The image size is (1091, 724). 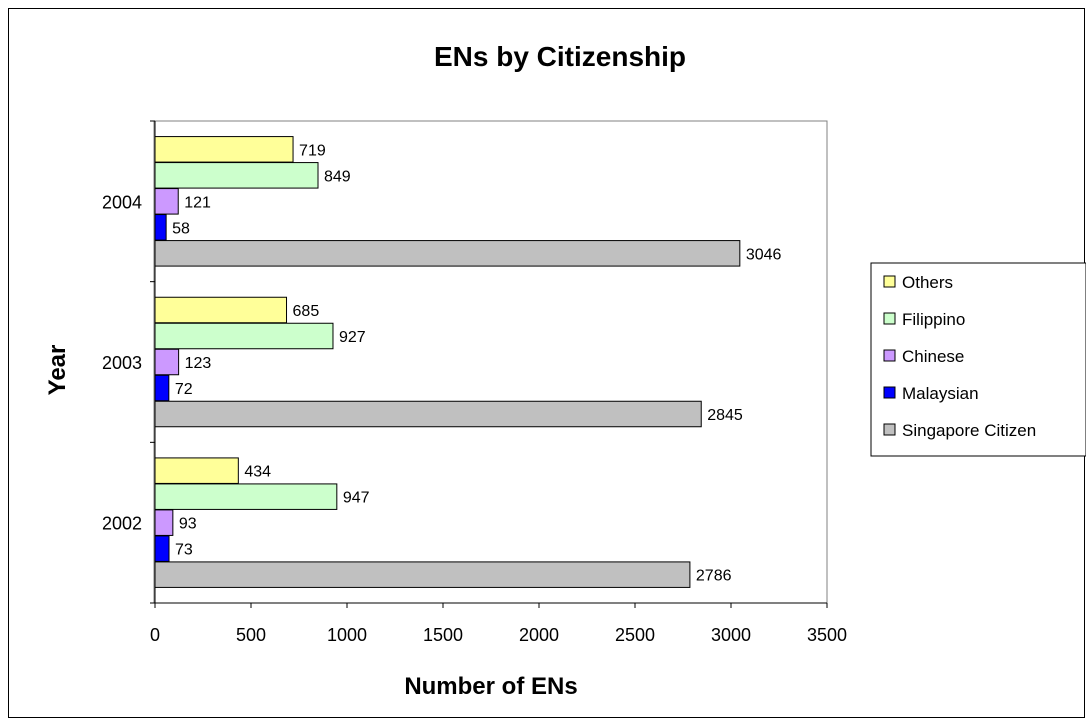 What do you see at coordinates (160, 227) in the screenshot?
I see `bar-malaysian-2004` at bounding box center [160, 227].